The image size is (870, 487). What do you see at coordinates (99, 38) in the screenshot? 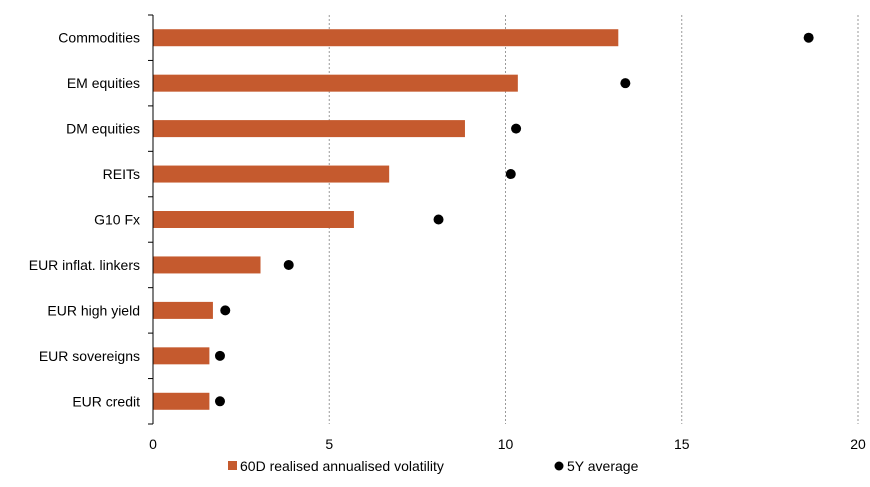
I see `category-label: Commodities` at bounding box center [99, 38].